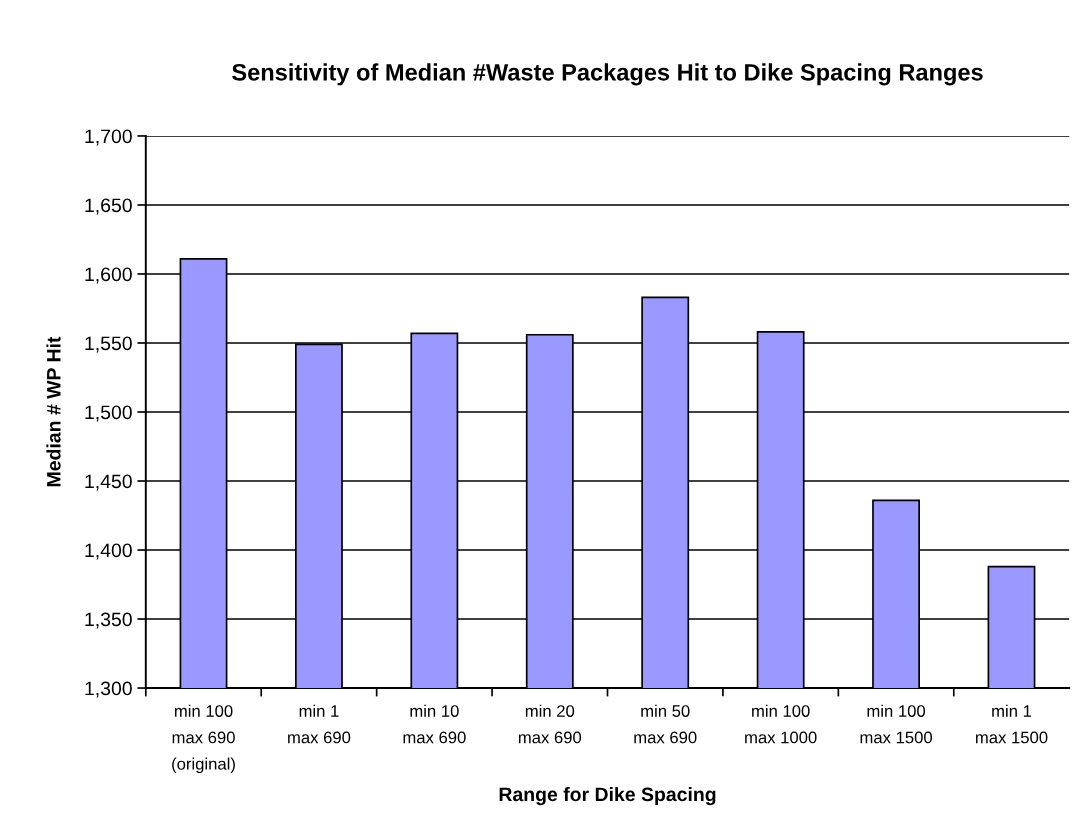  I want to click on y-tick-label: 1,450, so click(108, 482).